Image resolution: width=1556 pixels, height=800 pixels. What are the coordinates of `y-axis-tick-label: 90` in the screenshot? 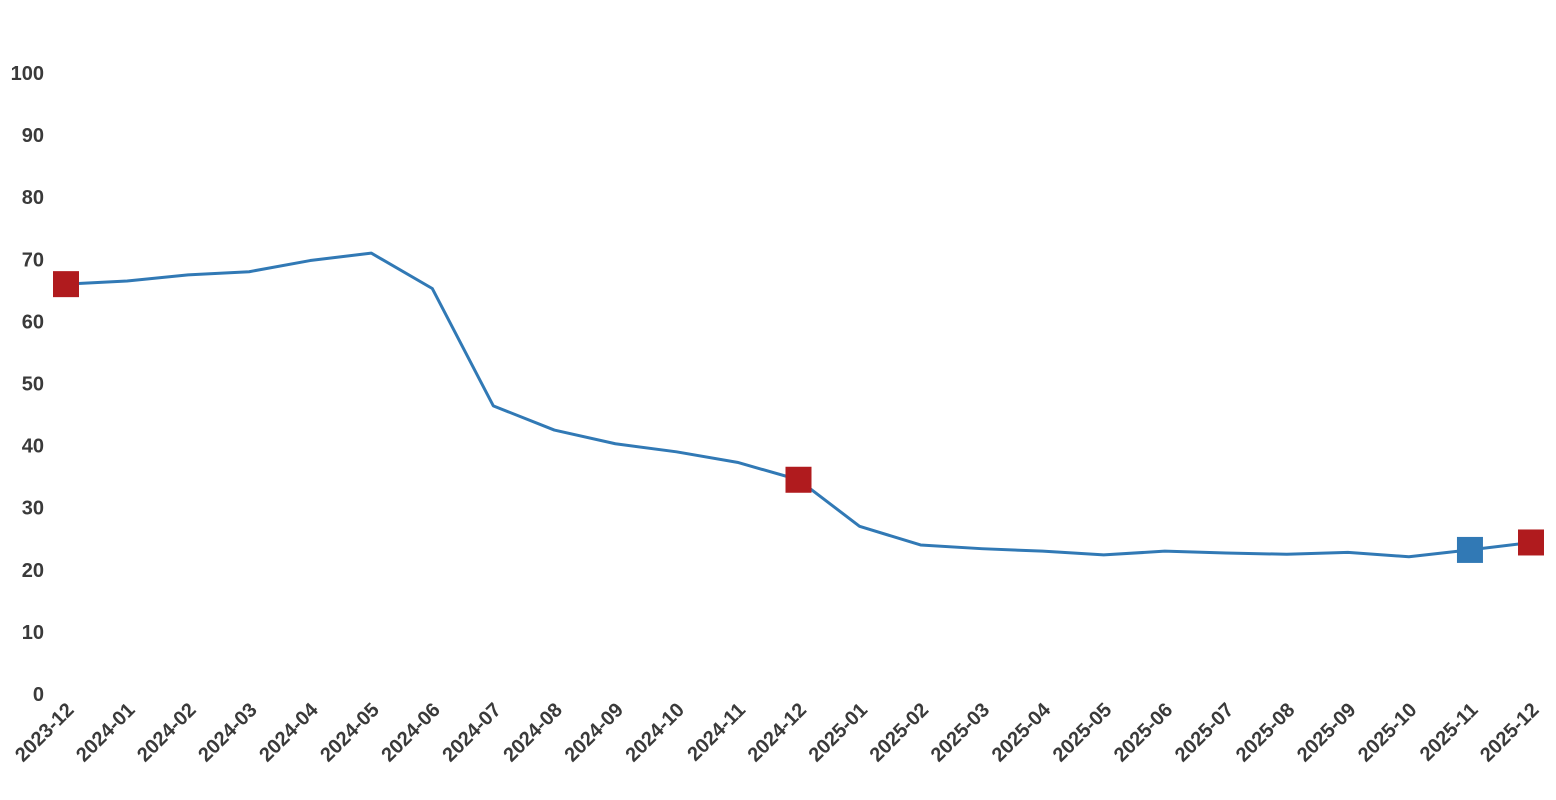 It's located at (33, 136).